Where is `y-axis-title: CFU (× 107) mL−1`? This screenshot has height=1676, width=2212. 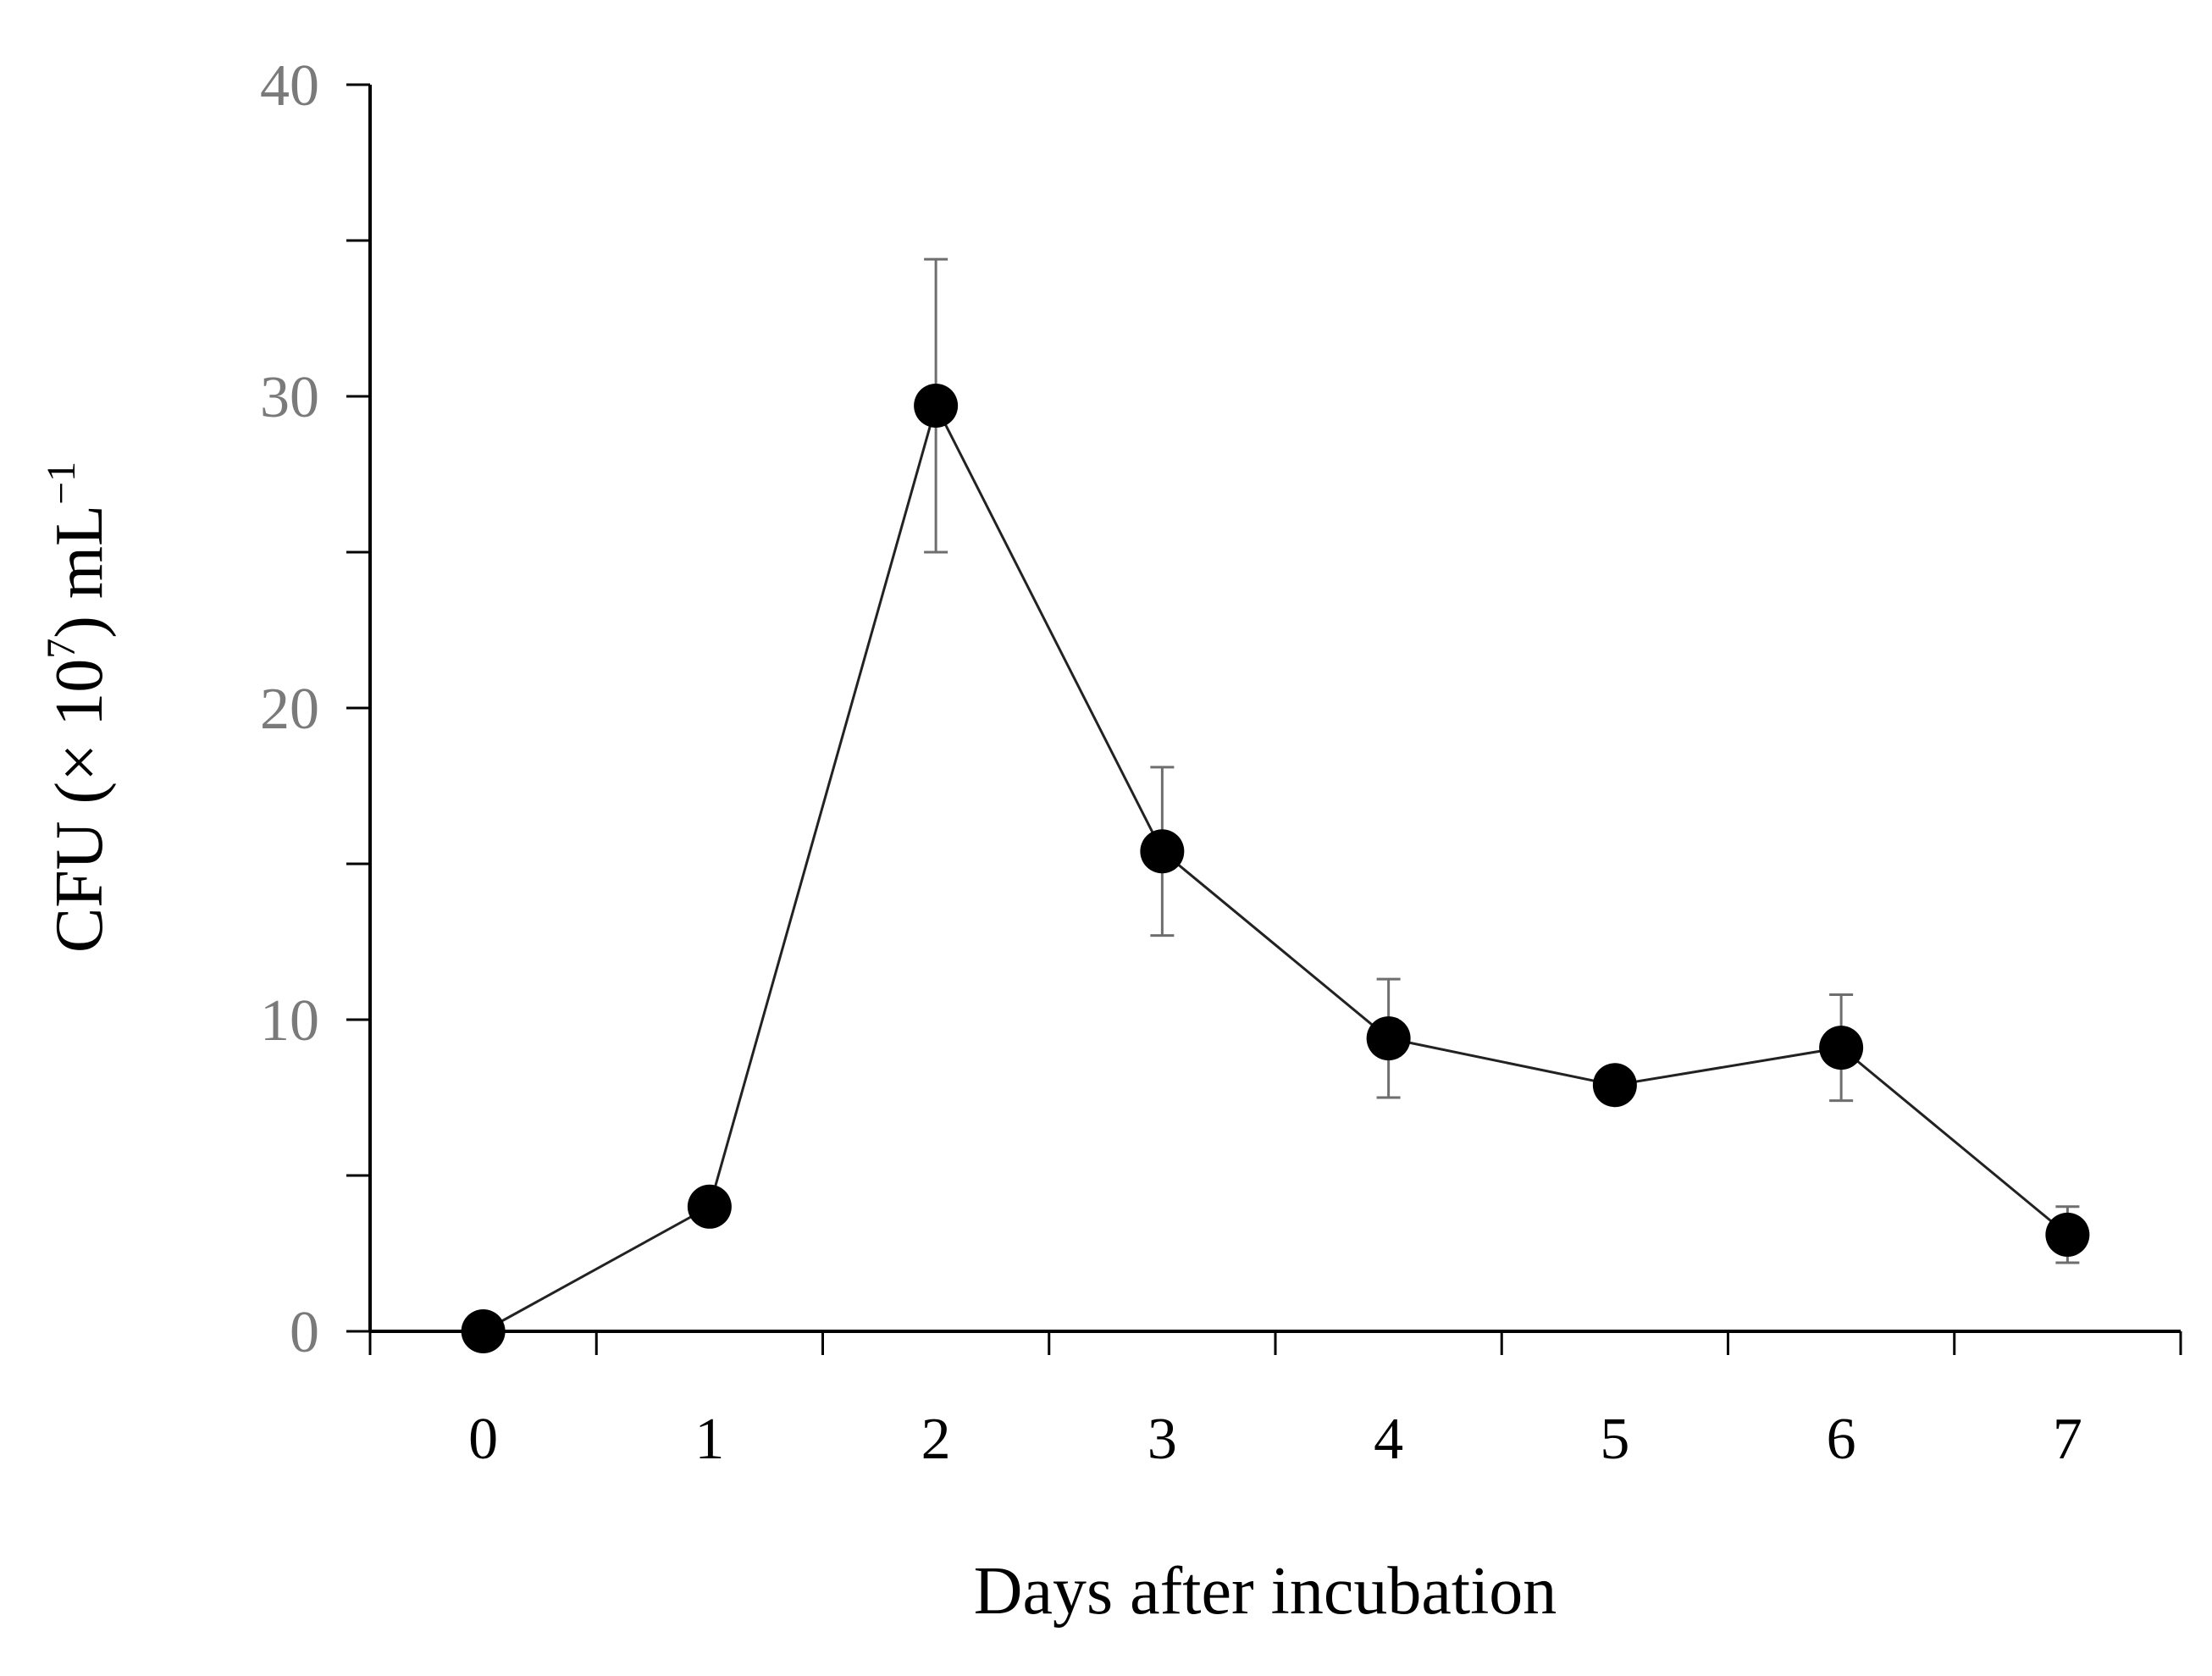
y-axis-title: CFU (× 107) mL−1 is located at coordinates (78, 707).